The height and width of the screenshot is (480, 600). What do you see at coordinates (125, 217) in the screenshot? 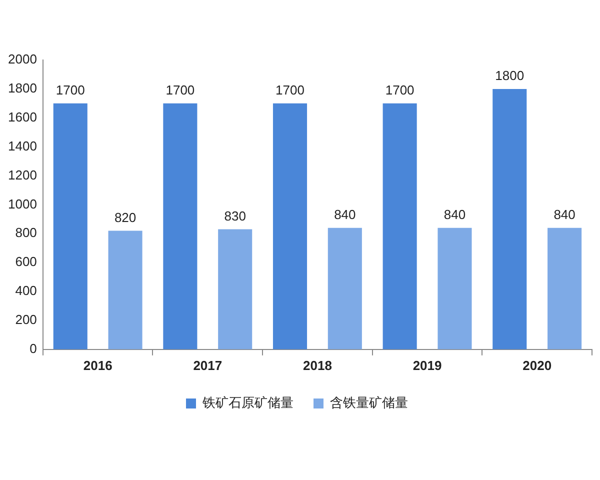
I see `data-label: 820` at bounding box center [125, 217].